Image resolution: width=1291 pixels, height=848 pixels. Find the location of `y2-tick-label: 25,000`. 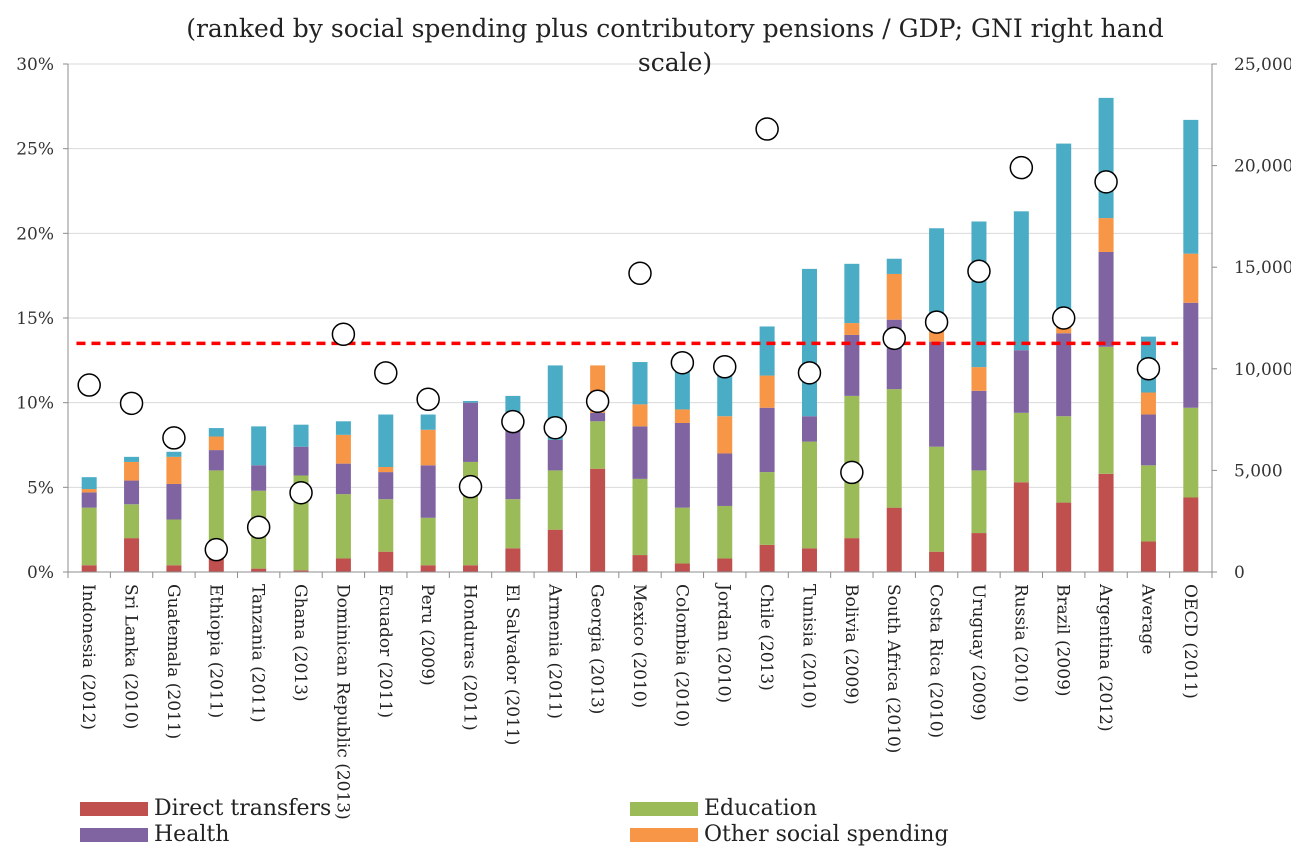

y2-tick-label: 25,000 is located at coordinates (1262, 65).